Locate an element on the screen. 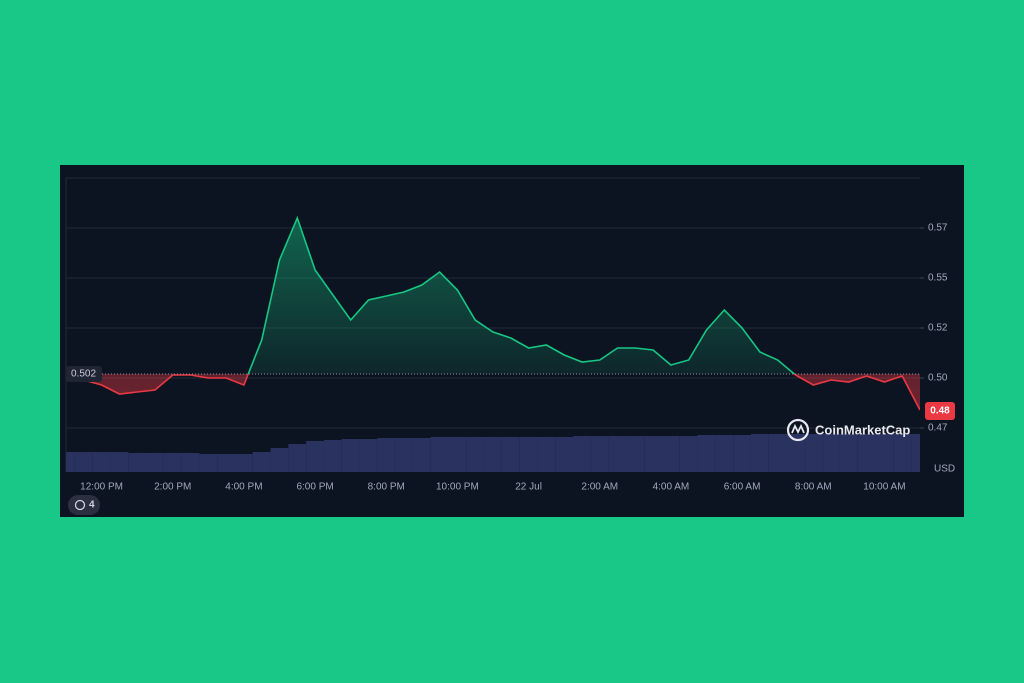 Image resolution: width=1024 pixels, height=683 pixels. last-value-label: 0.48 is located at coordinates (940, 411).